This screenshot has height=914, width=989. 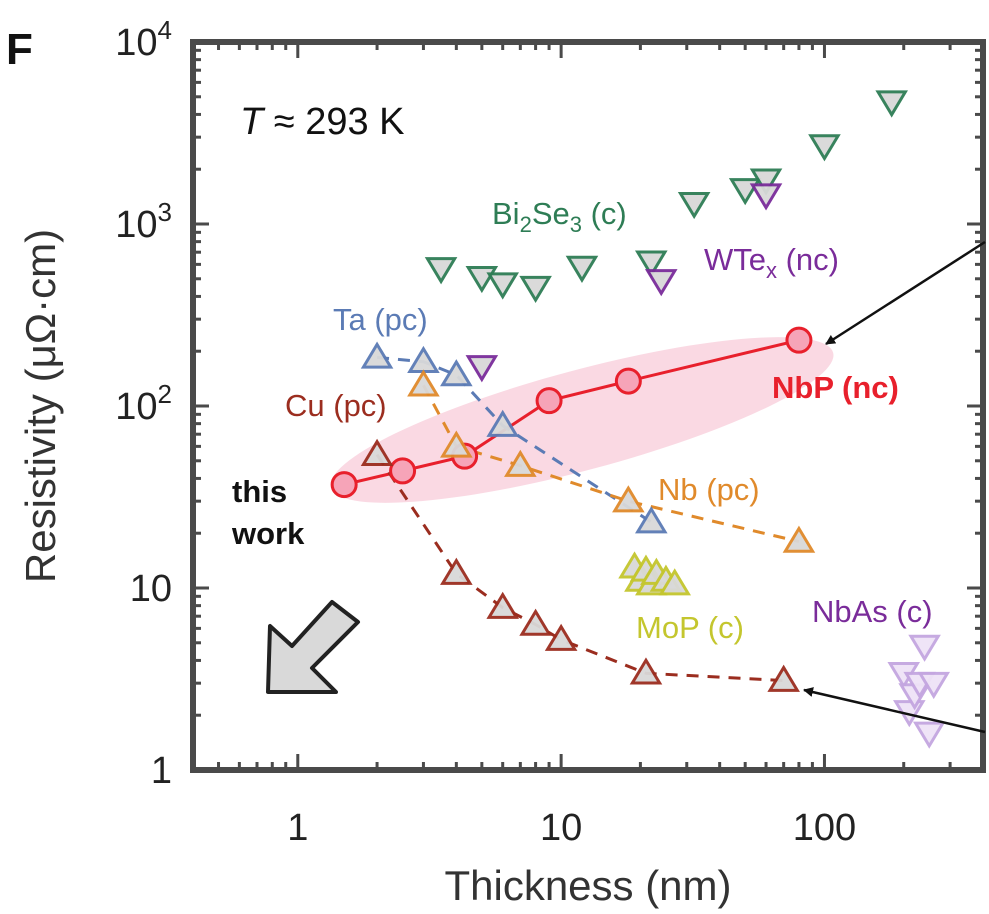 I want to click on trend-arrow-icon, so click(x=313, y=647).